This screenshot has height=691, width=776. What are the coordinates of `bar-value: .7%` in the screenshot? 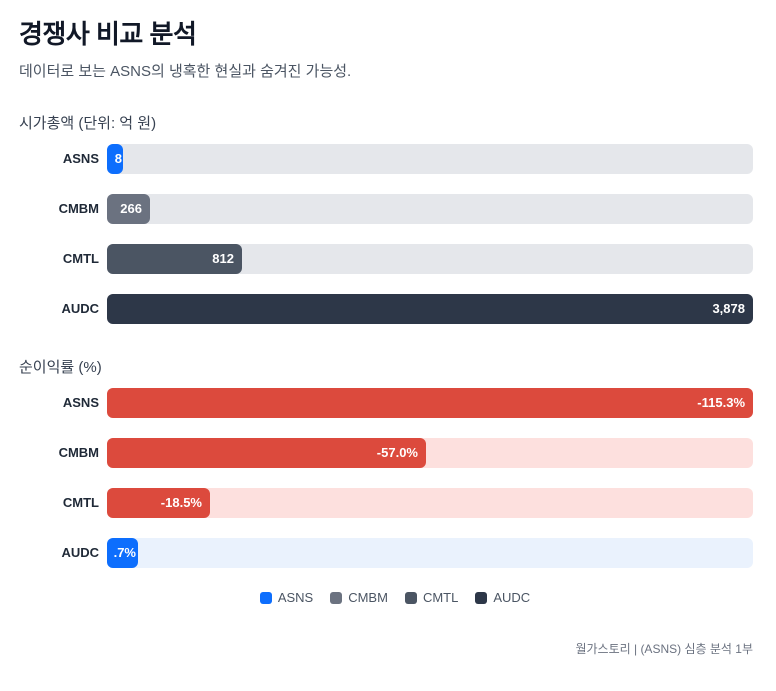 It's located at (124, 552).